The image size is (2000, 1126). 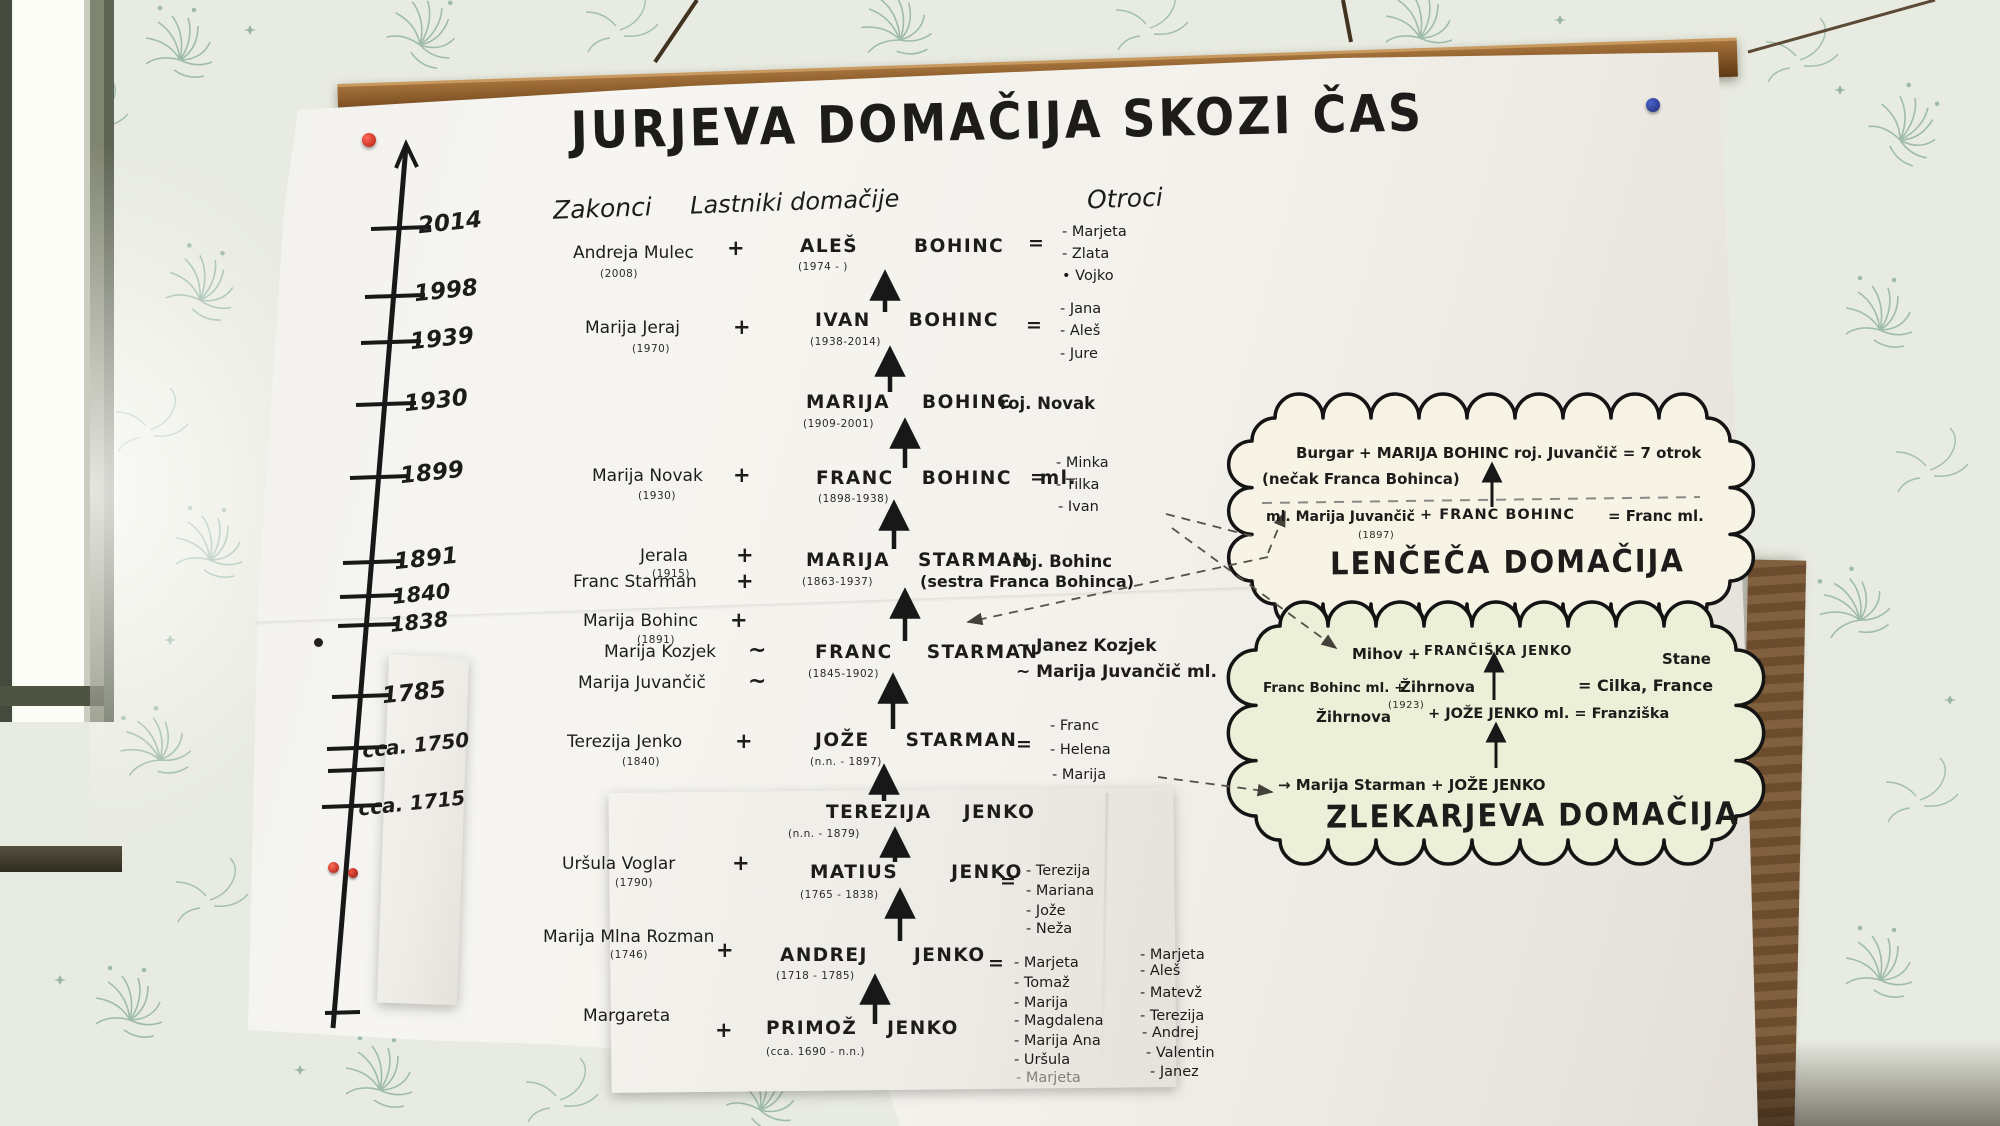 What do you see at coordinates (318, 642) in the screenshot?
I see `wall-hook-dot` at bounding box center [318, 642].